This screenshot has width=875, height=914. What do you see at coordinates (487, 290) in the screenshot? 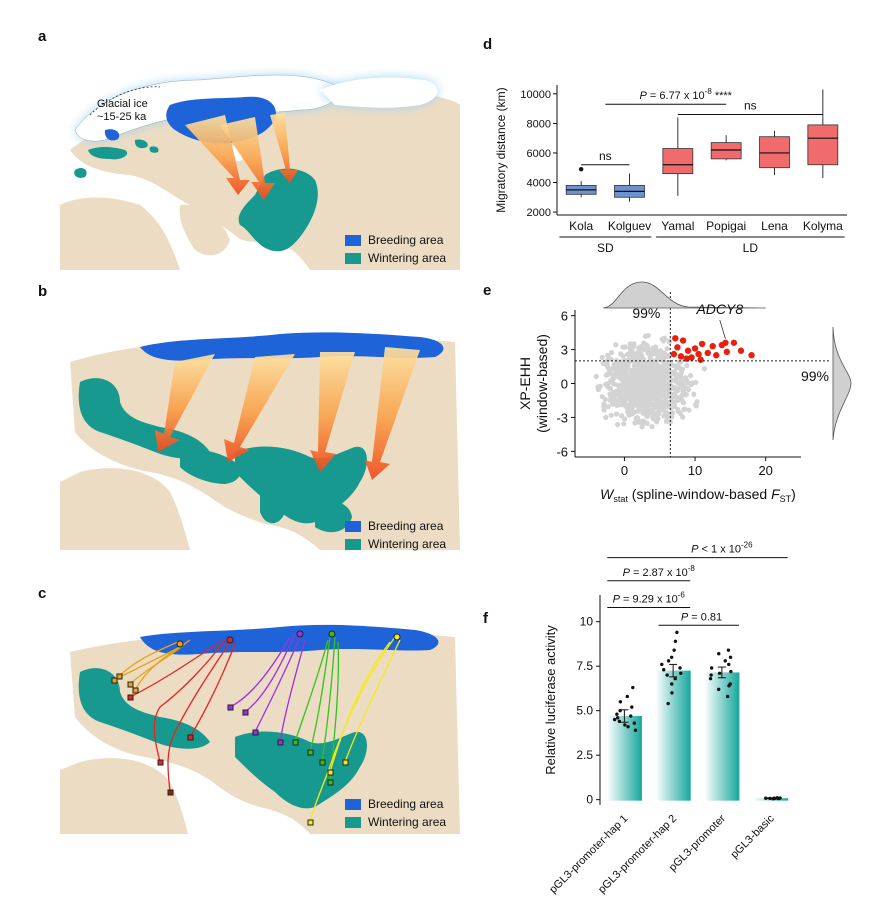
I see `panel-e-letter: e` at bounding box center [487, 290].